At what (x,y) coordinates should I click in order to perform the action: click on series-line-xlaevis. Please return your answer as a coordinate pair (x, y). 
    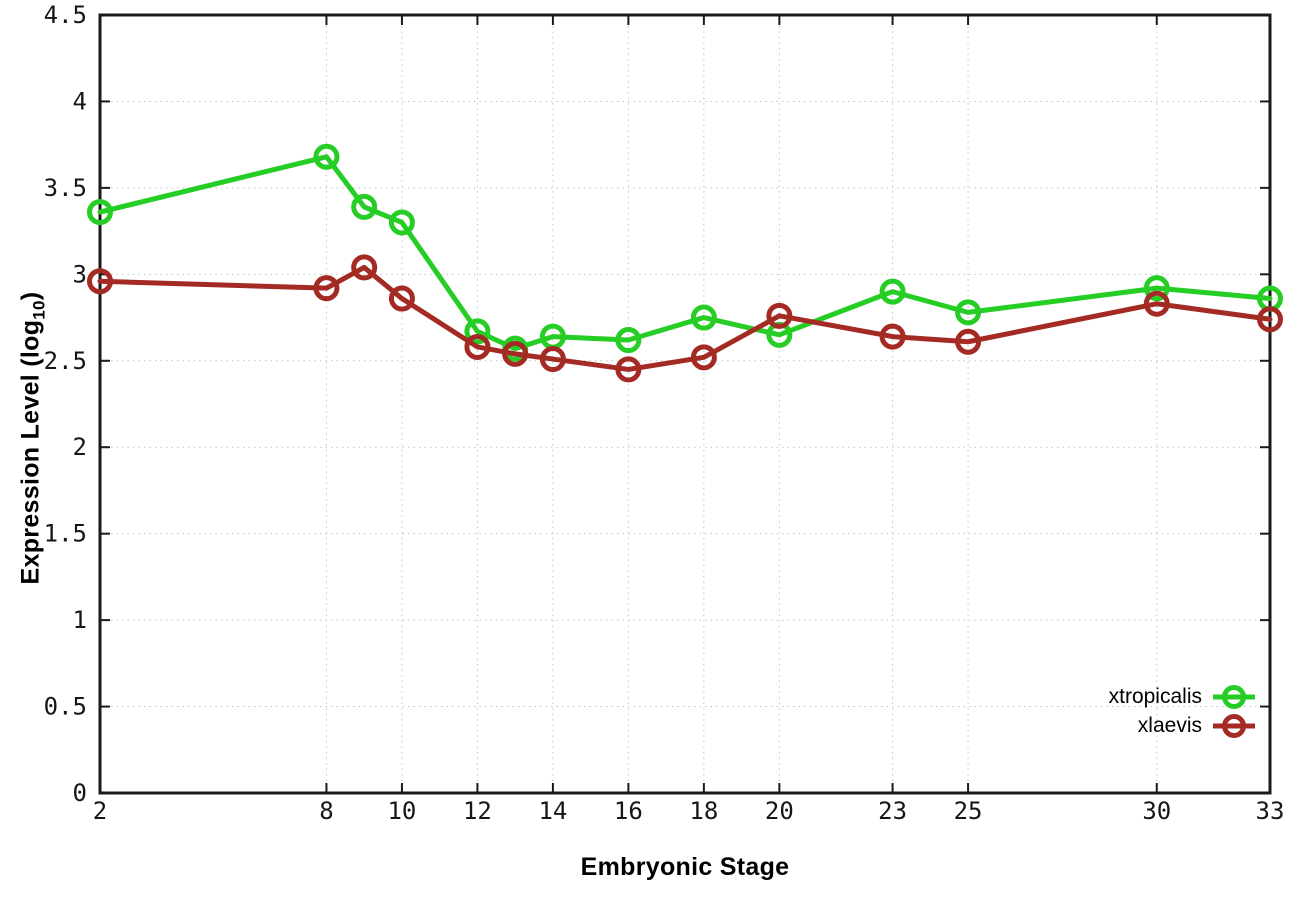
    Looking at the image, I should click on (685, 318).